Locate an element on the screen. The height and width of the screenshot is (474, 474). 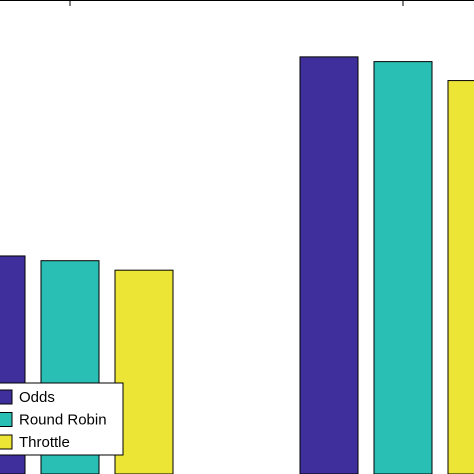
legend-label: Round Robin is located at coordinates (63, 419).